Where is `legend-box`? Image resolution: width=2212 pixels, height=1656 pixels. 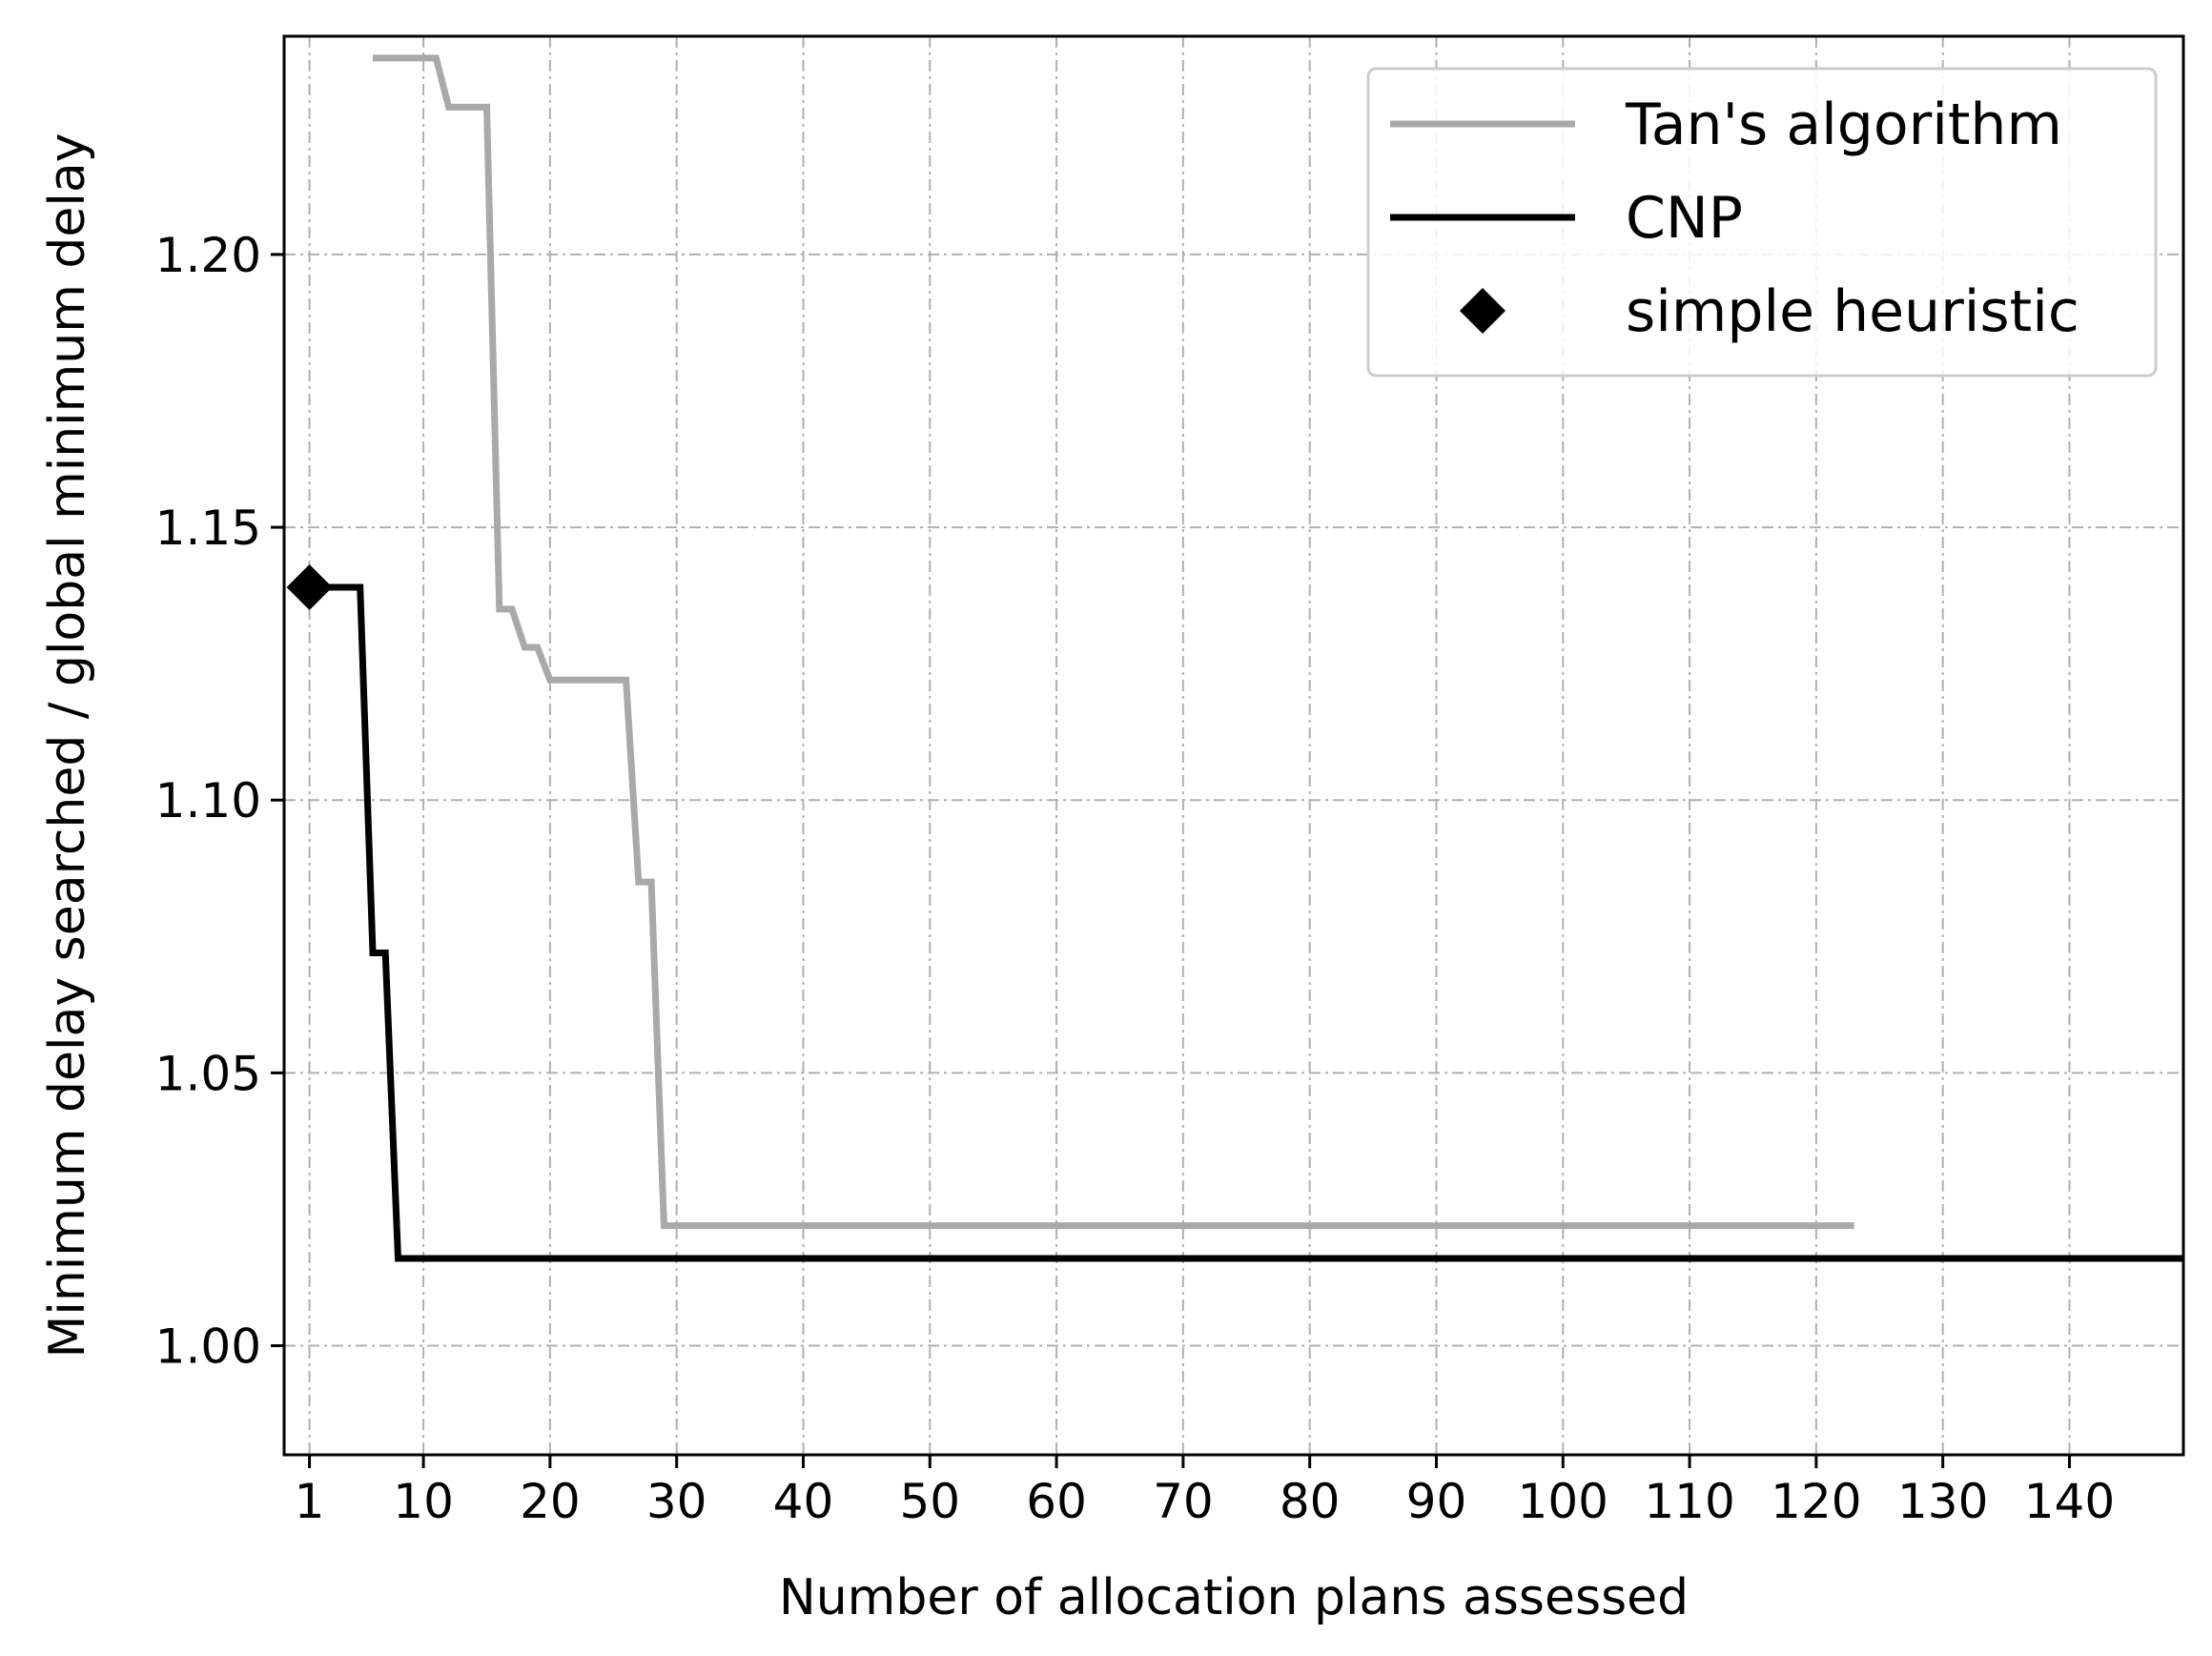 legend-box is located at coordinates (1762, 222).